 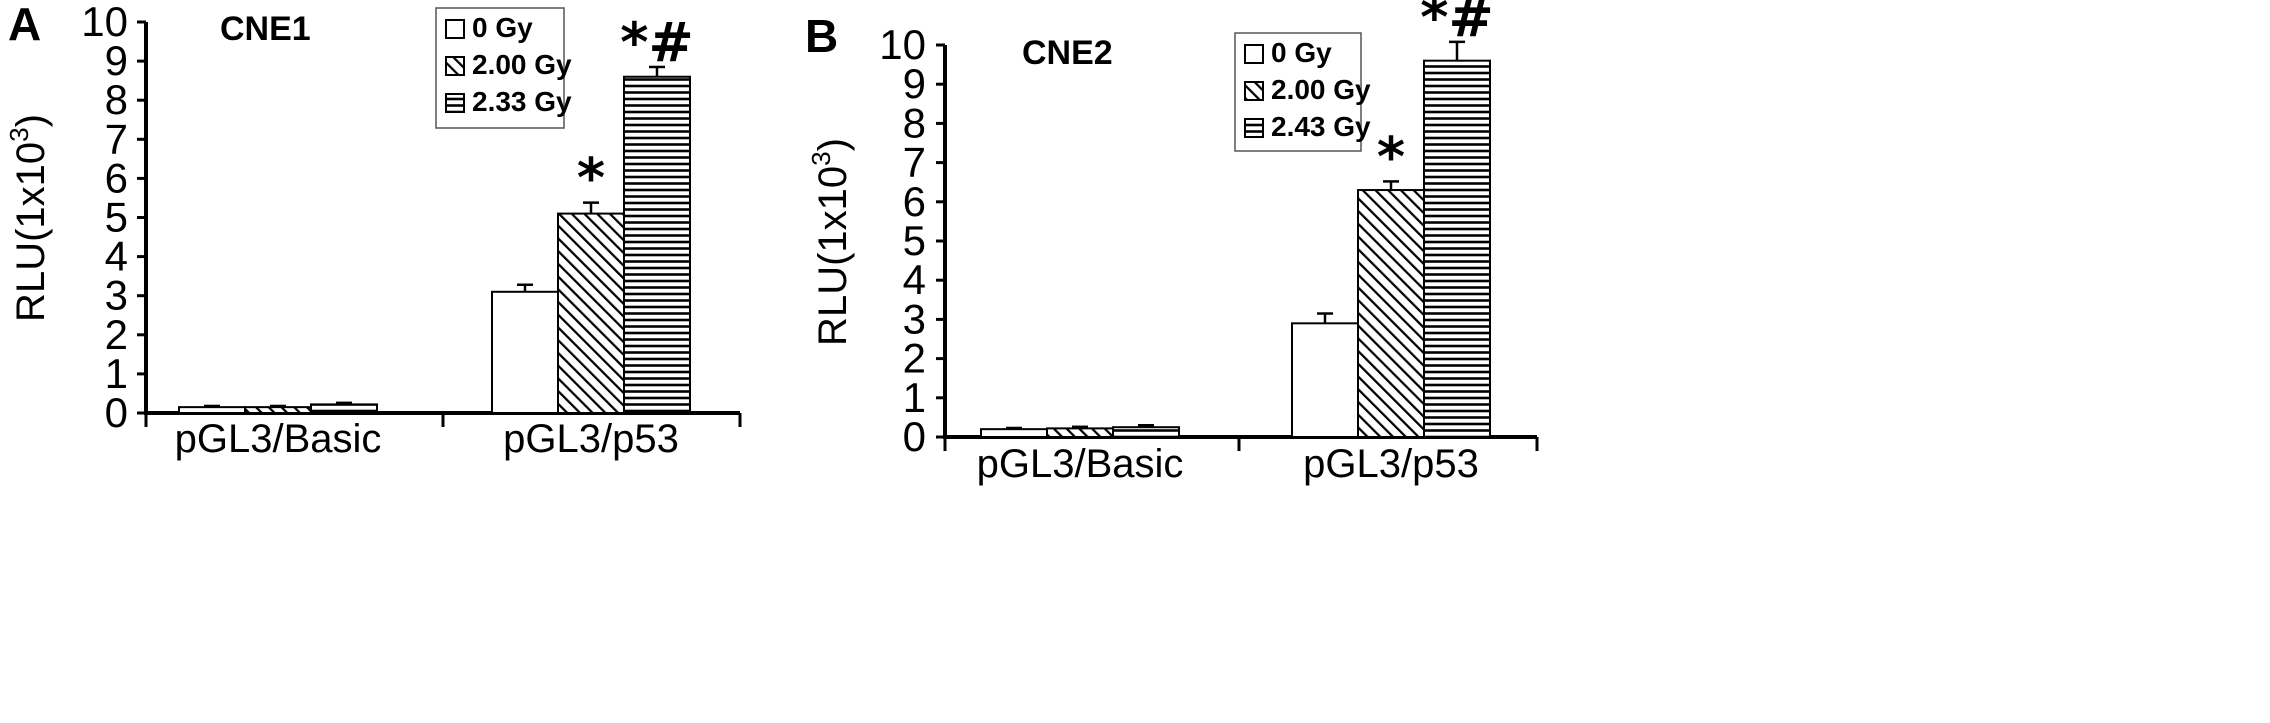 I want to click on legend-label: 2.33 Gy, so click(x=522, y=101).